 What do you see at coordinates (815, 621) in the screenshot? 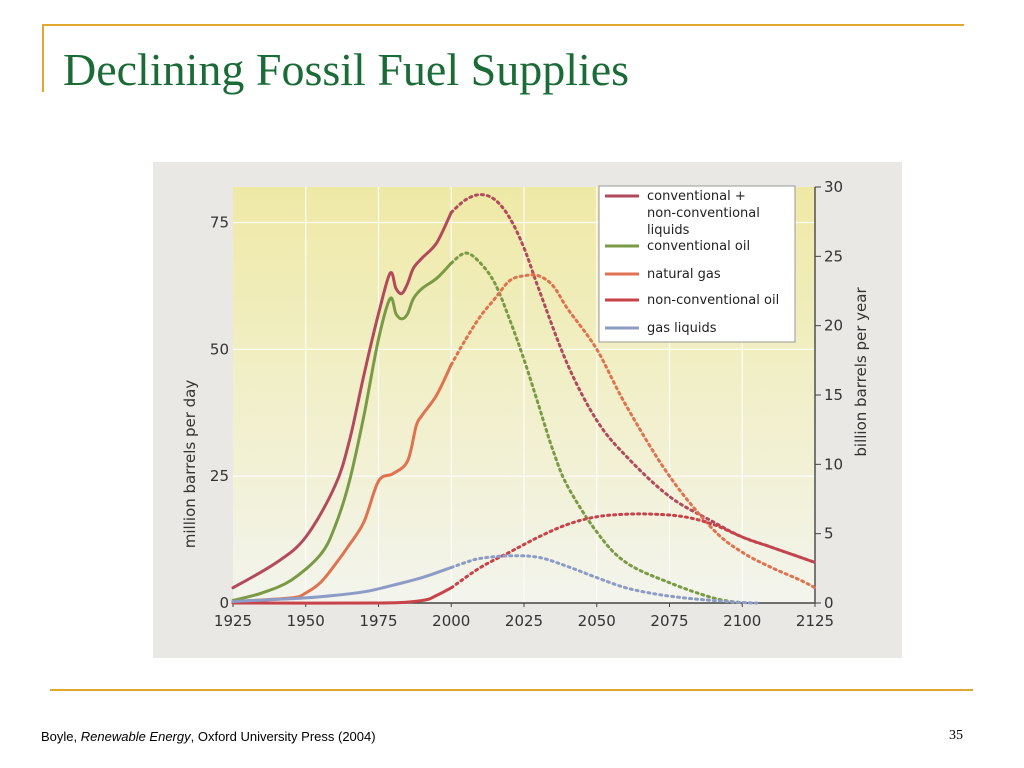
I see `x-tick-label: 2125` at bounding box center [815, 621].